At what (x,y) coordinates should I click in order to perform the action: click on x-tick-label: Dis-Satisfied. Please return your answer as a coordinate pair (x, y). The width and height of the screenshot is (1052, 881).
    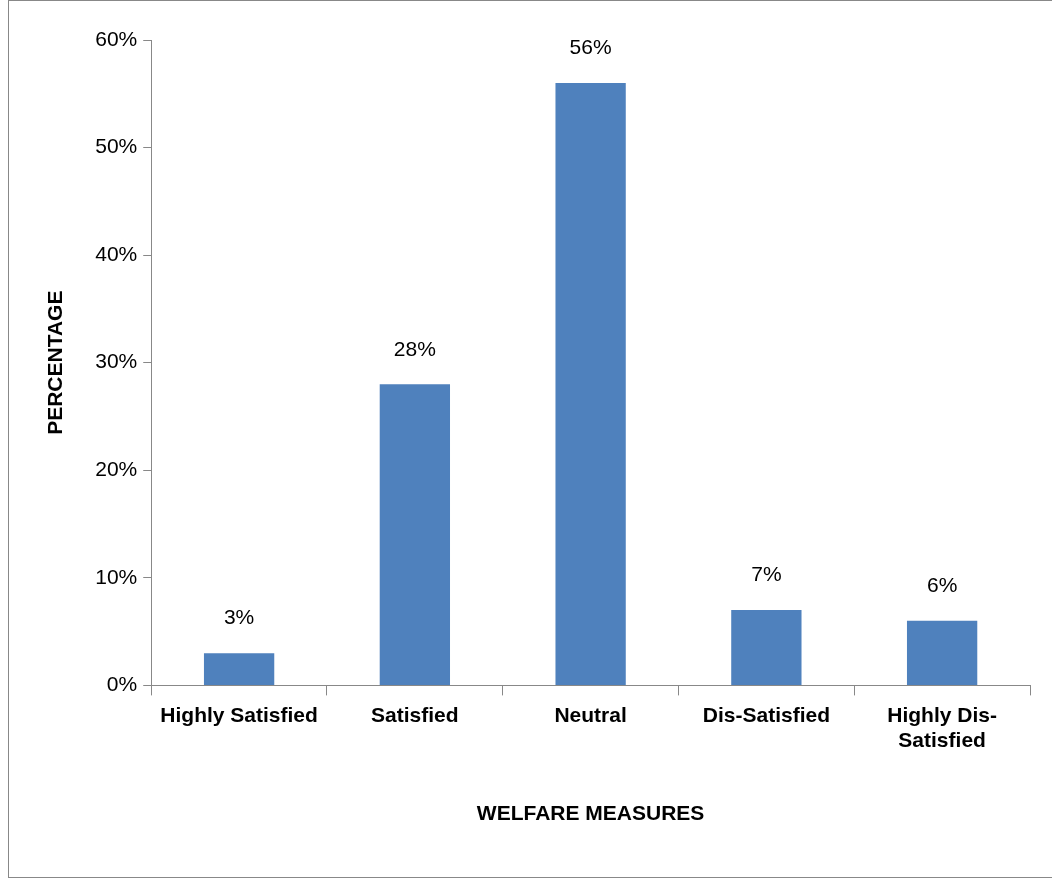
    Looking at the image, I should click on (766, 714).